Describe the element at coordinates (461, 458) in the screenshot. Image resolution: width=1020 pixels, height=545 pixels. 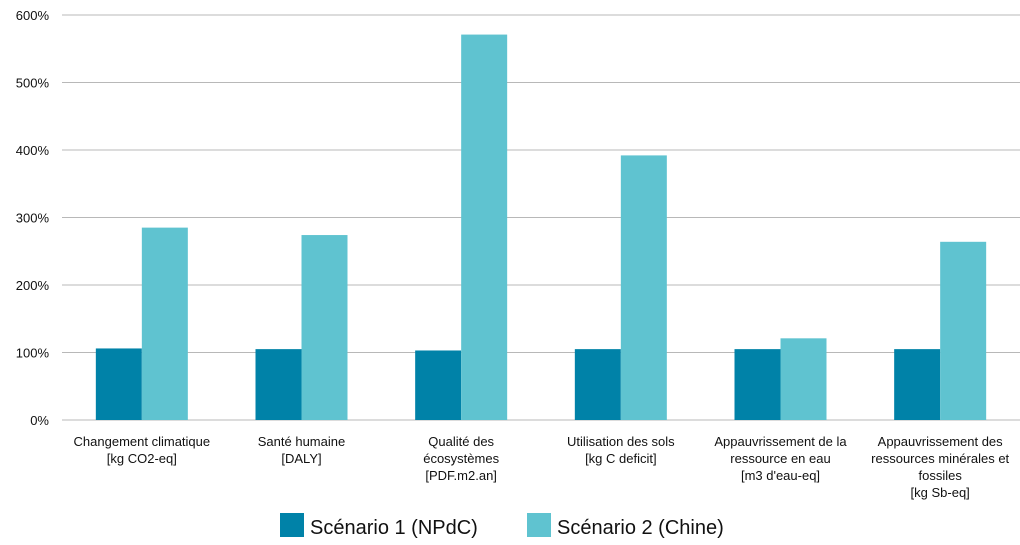
I see `x-tick-label: Qualité des écosystèmes [PDF.m2.an]` at that location.